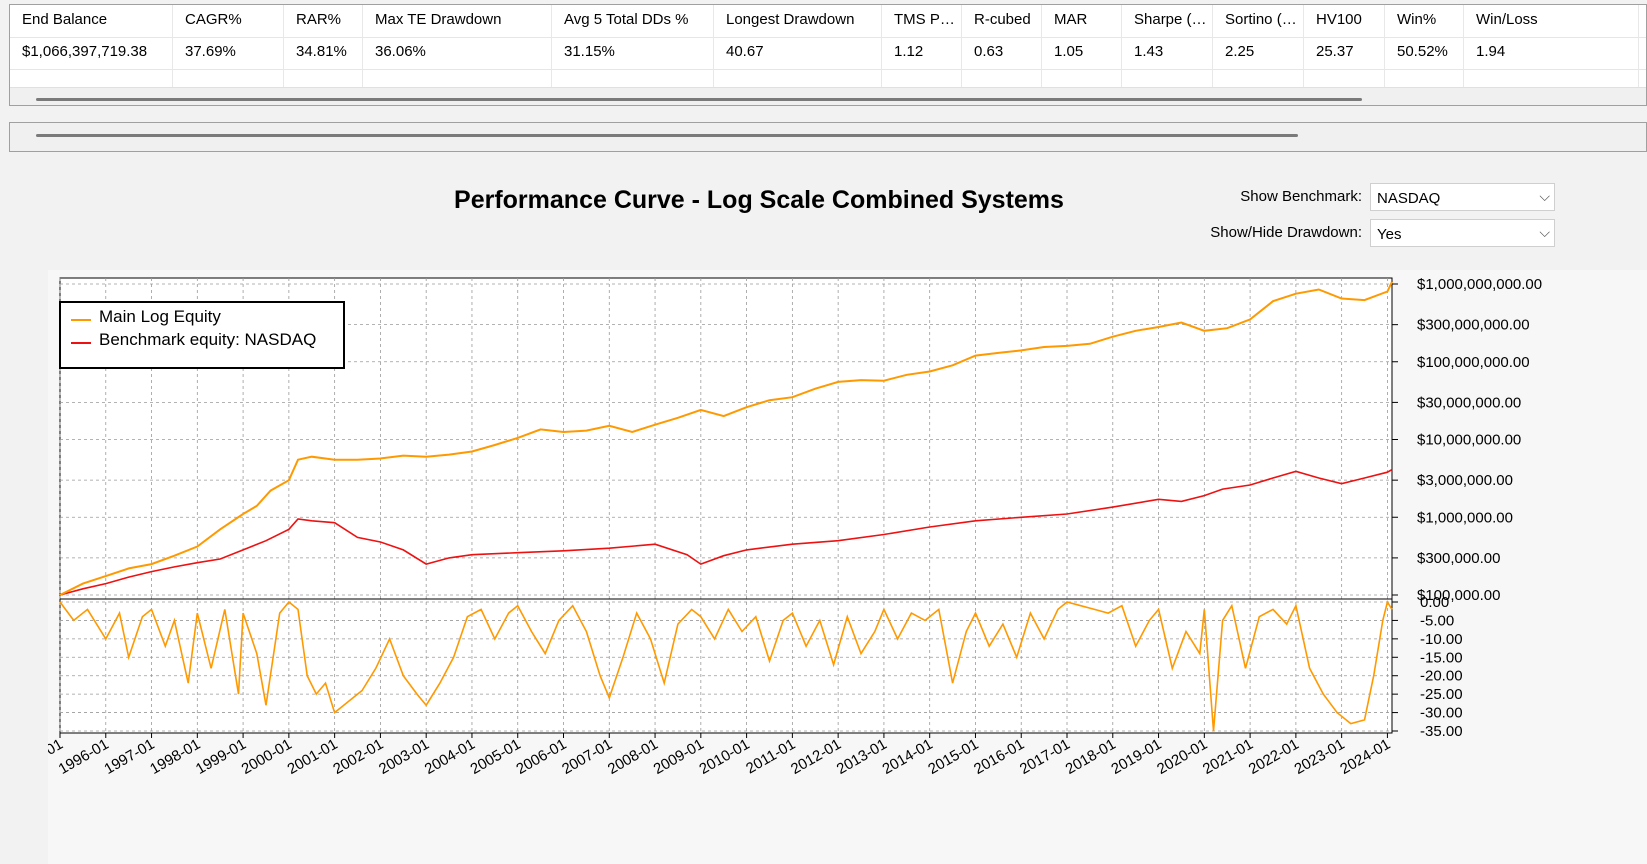  What do you see at coordinates (679, 757) in the screenshot?
I see `x-axis-tick-label: 2009-01` at bounding box center [679, 757].